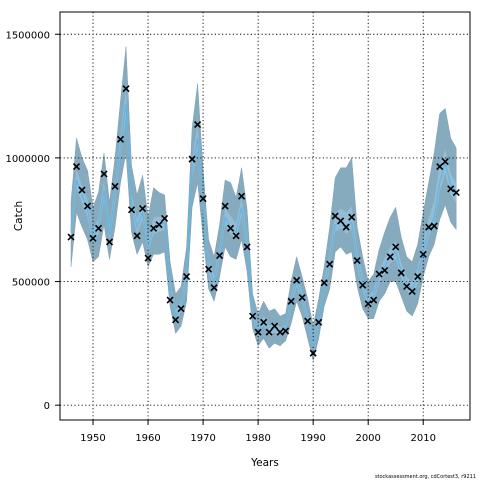  I want to click on observed-point-1952, so click(104, 174).